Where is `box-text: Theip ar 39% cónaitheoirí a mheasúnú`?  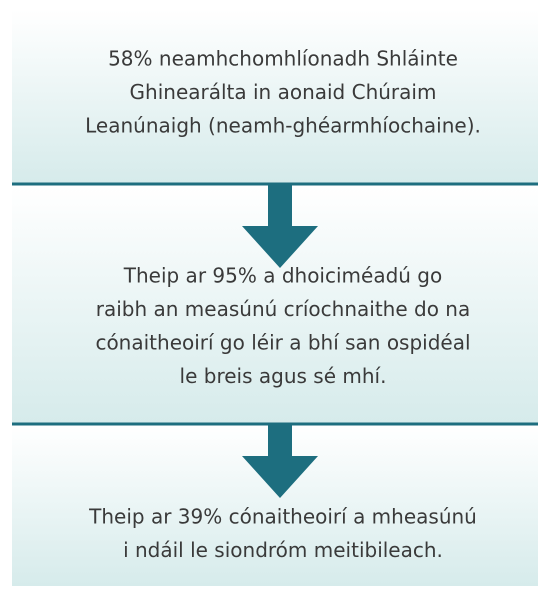
box-text: Theip ar 39% cónaitheoirí a mheasúnú is located at coordinates (282, 517).